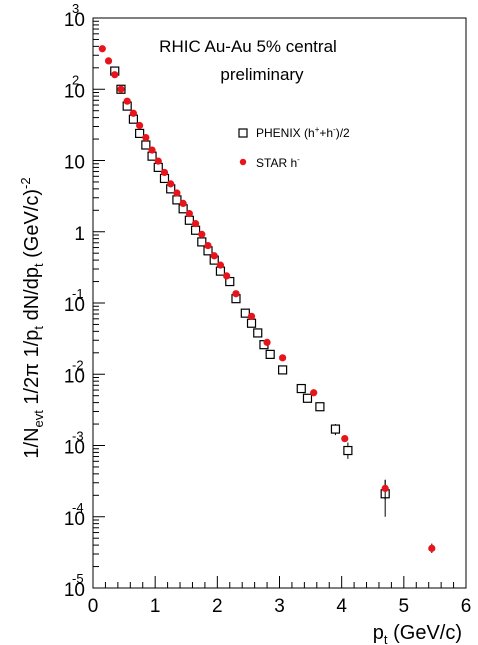 The height and width of the screenshot is (645, 478). What do you see at coordinates (417, 633) in the screenshot?
I see `x-axis-label: pt (GeV/c)` at bounding box center [417, 633].